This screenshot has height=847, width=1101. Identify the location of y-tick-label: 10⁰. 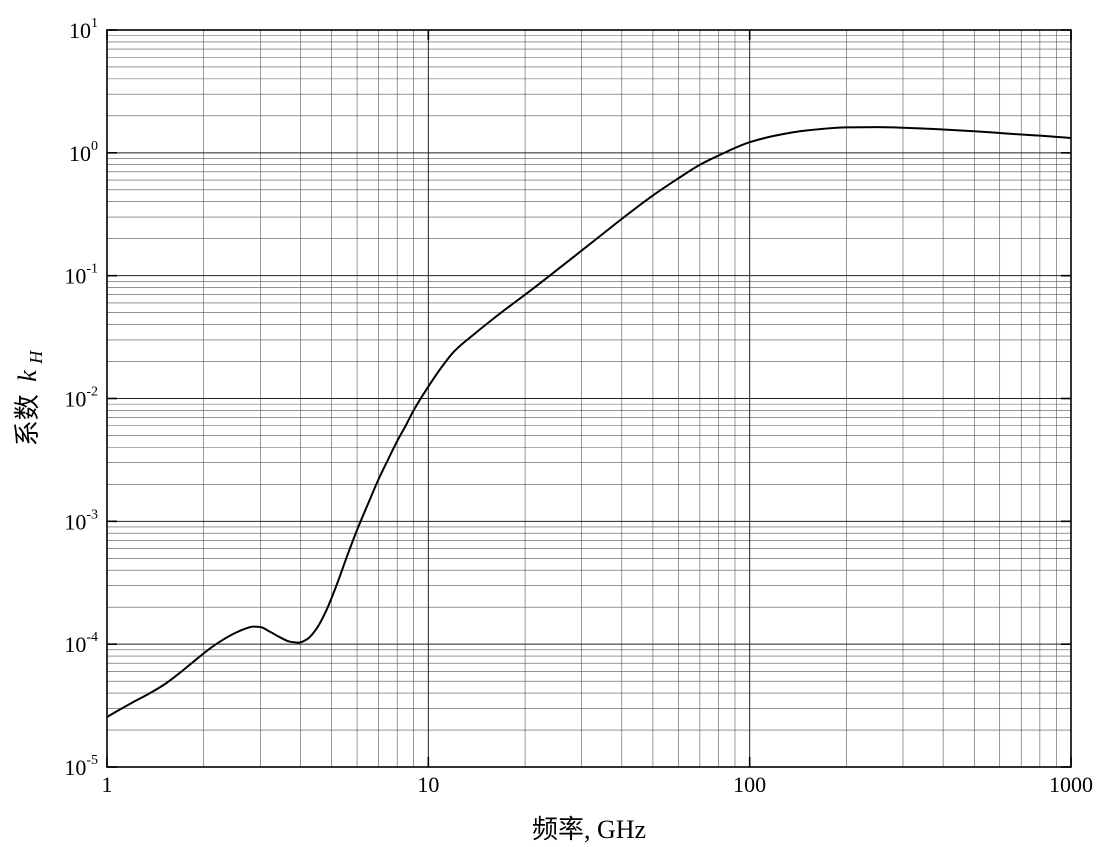
(83, 152).